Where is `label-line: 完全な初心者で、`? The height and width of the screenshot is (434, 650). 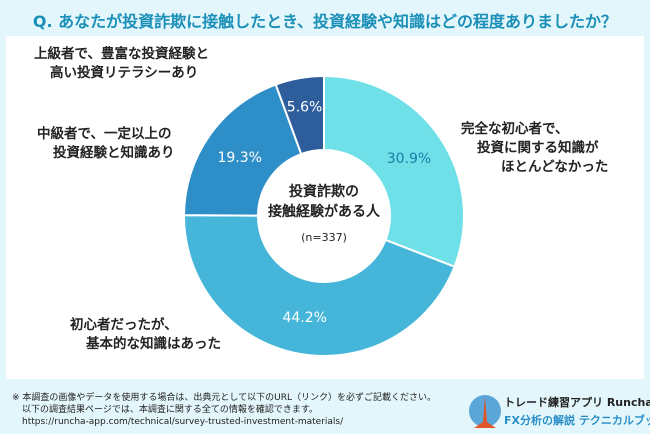
label-line: 完全な初心者で、 is located at coordinates (515, 129).